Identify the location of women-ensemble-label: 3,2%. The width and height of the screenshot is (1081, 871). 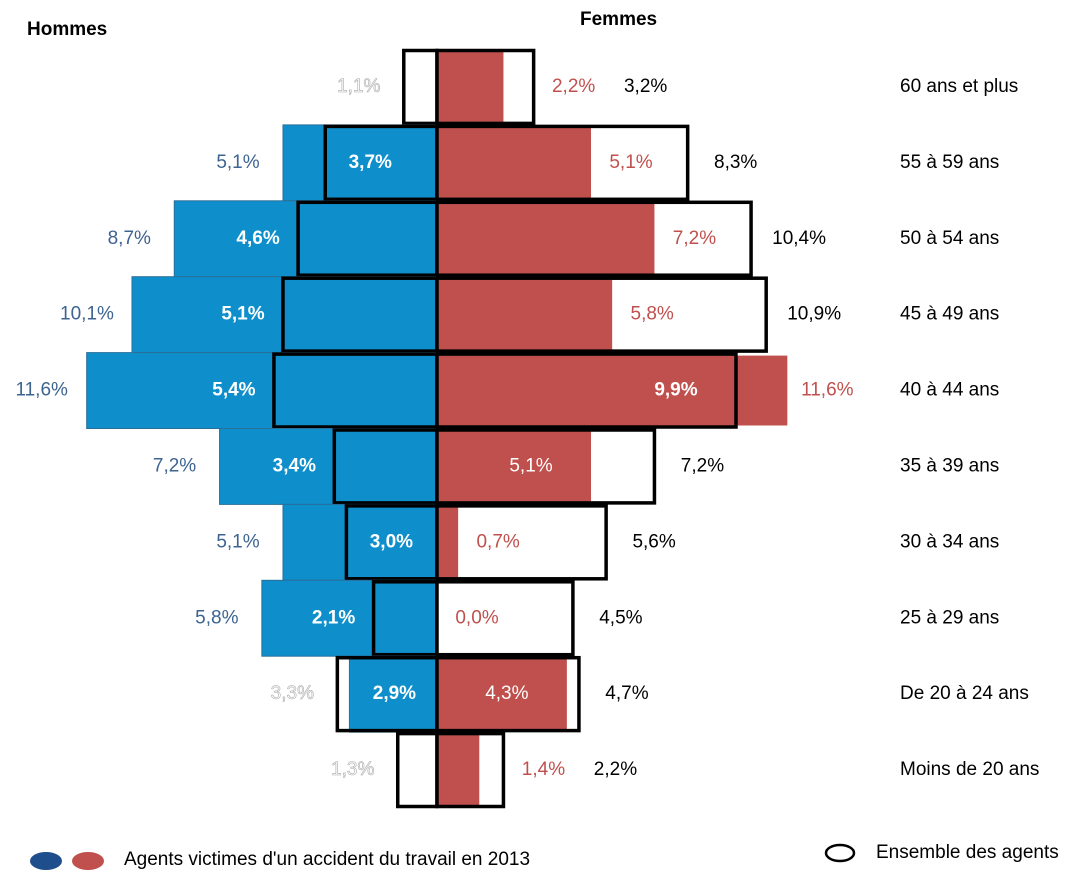
(645, 86).